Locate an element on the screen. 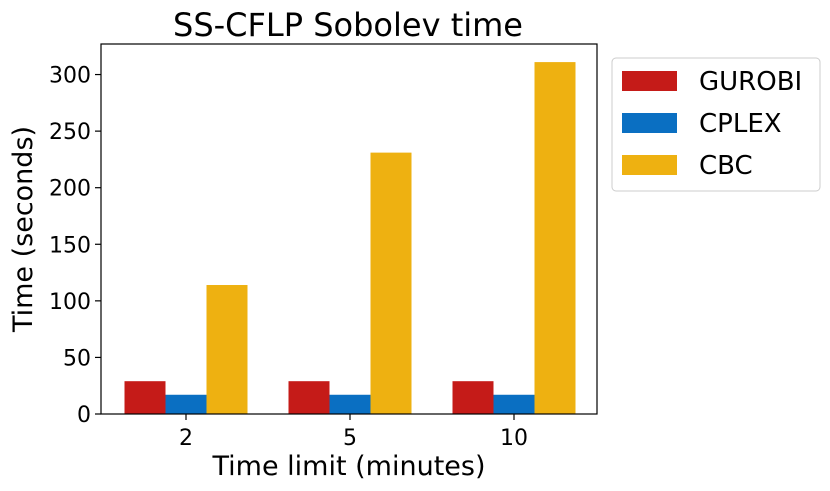 The width and height of the screenshot is (830, 491). x-tick-label: 5 is located at coordinates (350, 438).